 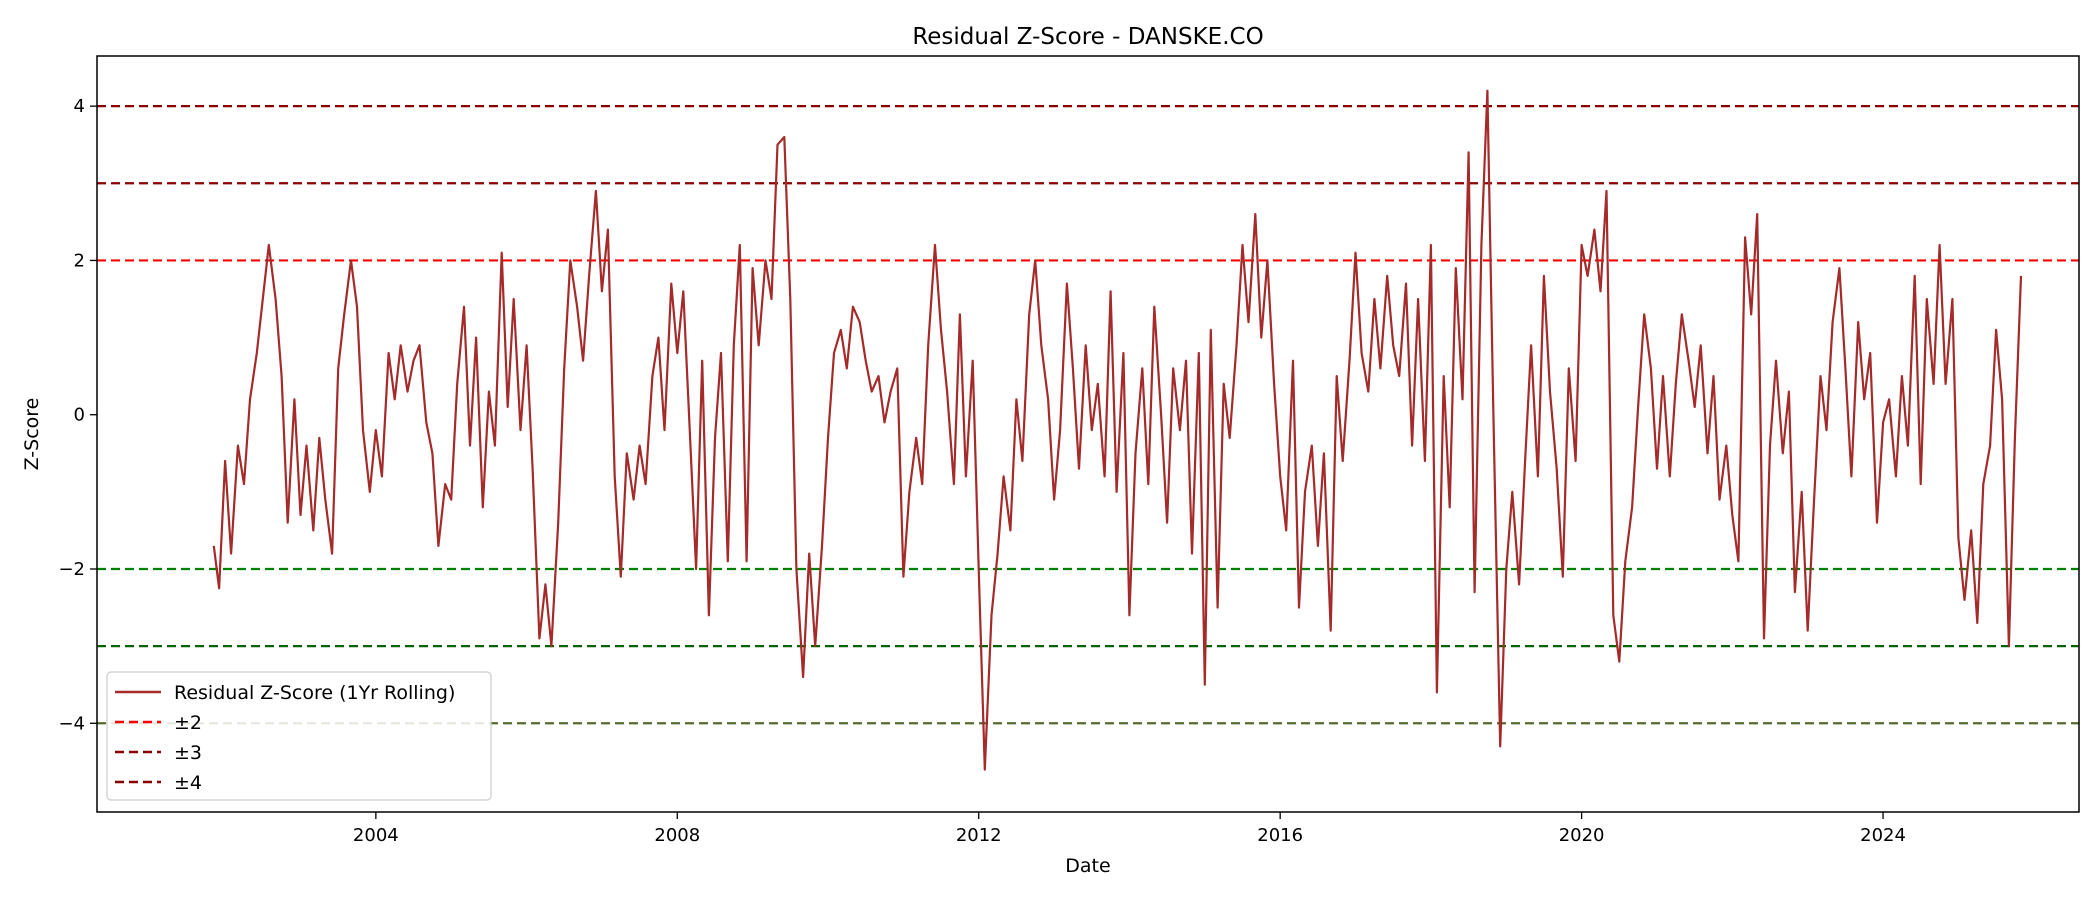 I want to click on y-axis-ticks: −4 −2 0 2 4, so click(x=77, y=415).